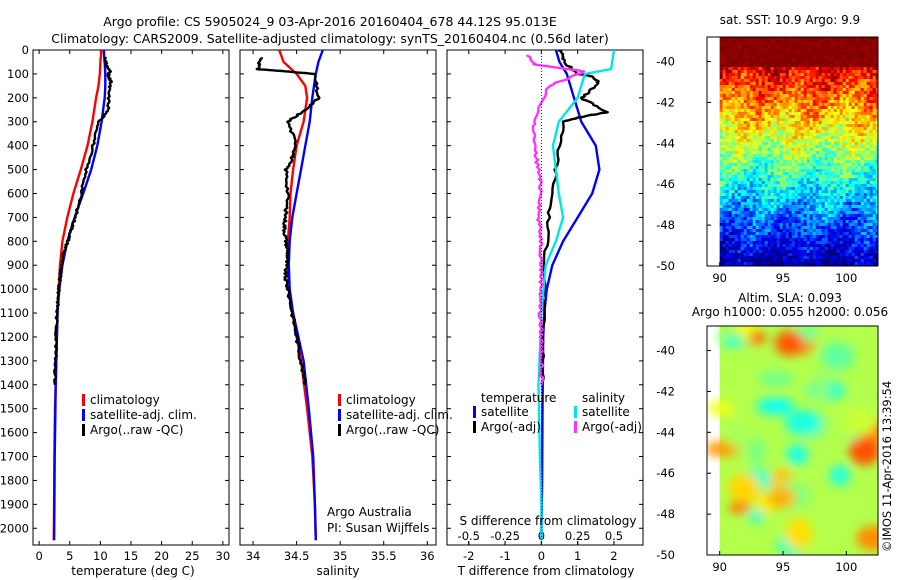 The height and width of the screenshot is (580, 900). I want to click on salinity-lines, so click(289, 295).